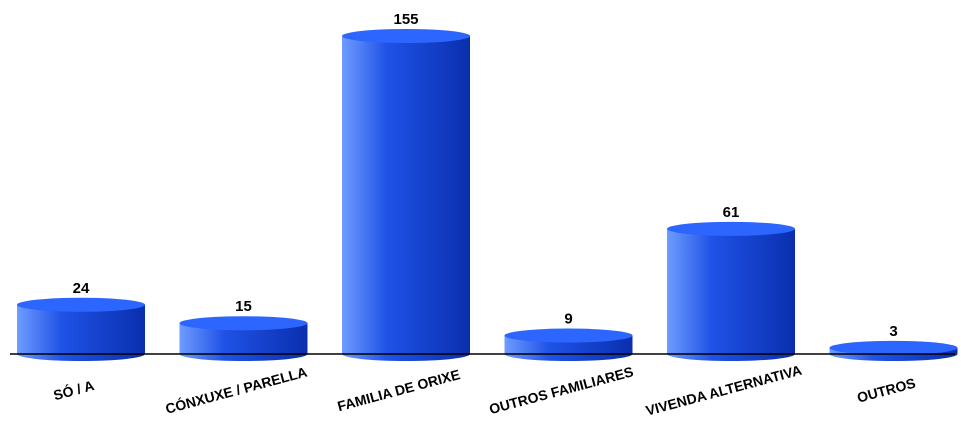  What do you see at coordinates (73, 389) in the screenshot?
I see `category-label-0: SÓ / A` at bounding box center [73, 389].